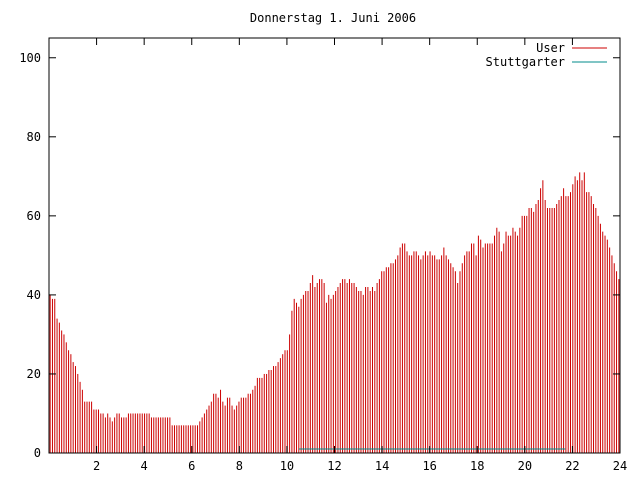 The height and width of the screenshot is (480, 640). Describe the element at coordinates (550, 48) in the screenshot. I see `legend-label-user: User` at that location.